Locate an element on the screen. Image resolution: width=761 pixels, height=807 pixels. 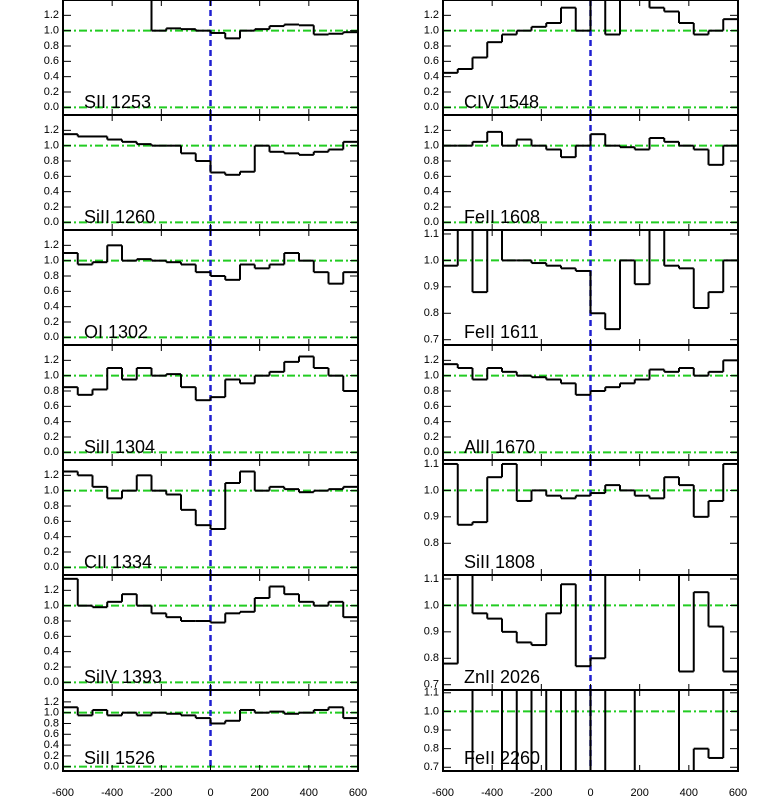
panel: 0.0 0.2 0.4 0.6 0.8 1.0 1.2 SII 1253 is located at coordinates (201, 58).